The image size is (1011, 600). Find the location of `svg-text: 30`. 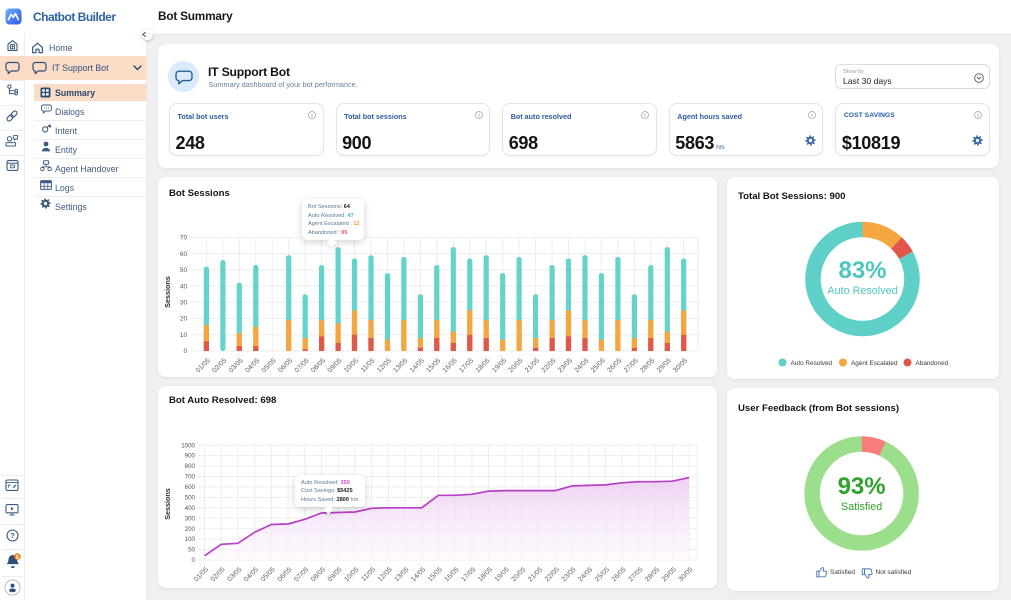

svg-text: 30 is located at coordinates (184, 303).